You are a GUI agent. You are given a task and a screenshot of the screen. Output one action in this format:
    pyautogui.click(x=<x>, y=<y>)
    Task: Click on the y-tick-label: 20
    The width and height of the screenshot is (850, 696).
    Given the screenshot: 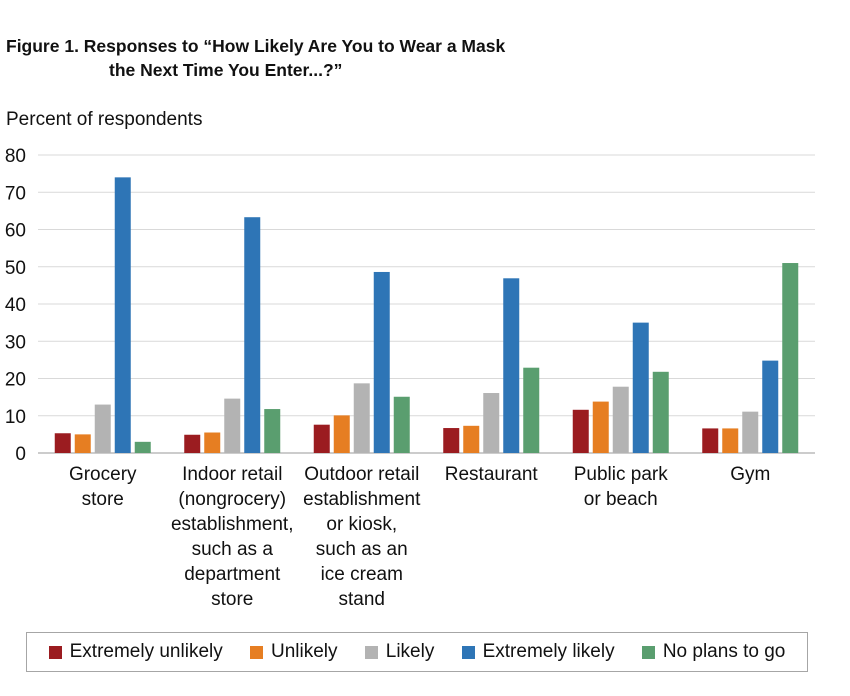 What is the action you would take?
    pyautogui.click(x=15, y=380)
    